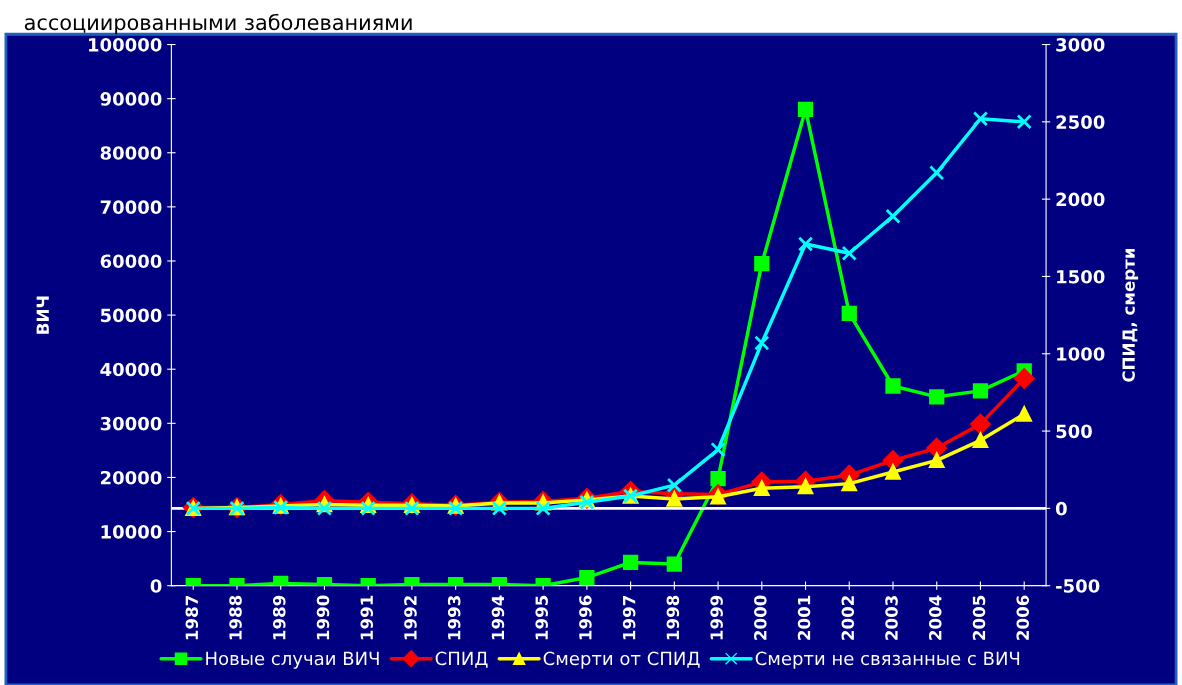 The image size is (1182, 685). I want to click on y2-tick-label: 1500, so click(1081, 276).